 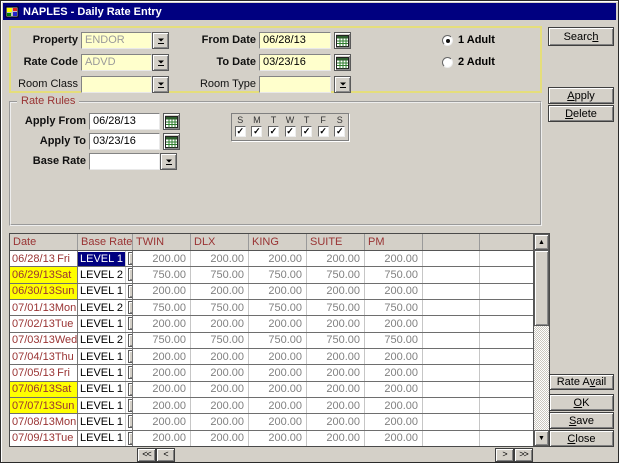 I want to click on base-rate-field, so click(x=124, y=161).